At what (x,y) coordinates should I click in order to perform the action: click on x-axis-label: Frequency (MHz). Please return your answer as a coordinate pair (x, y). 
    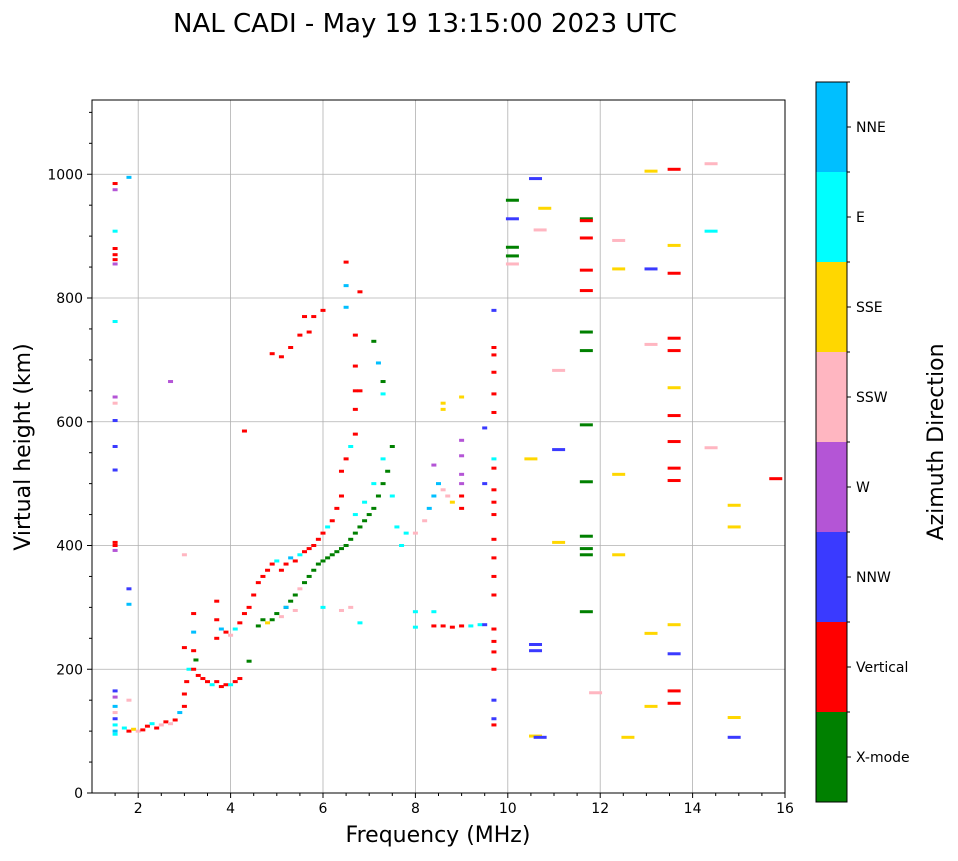
    Looking at the image, I should click on (438, 835).